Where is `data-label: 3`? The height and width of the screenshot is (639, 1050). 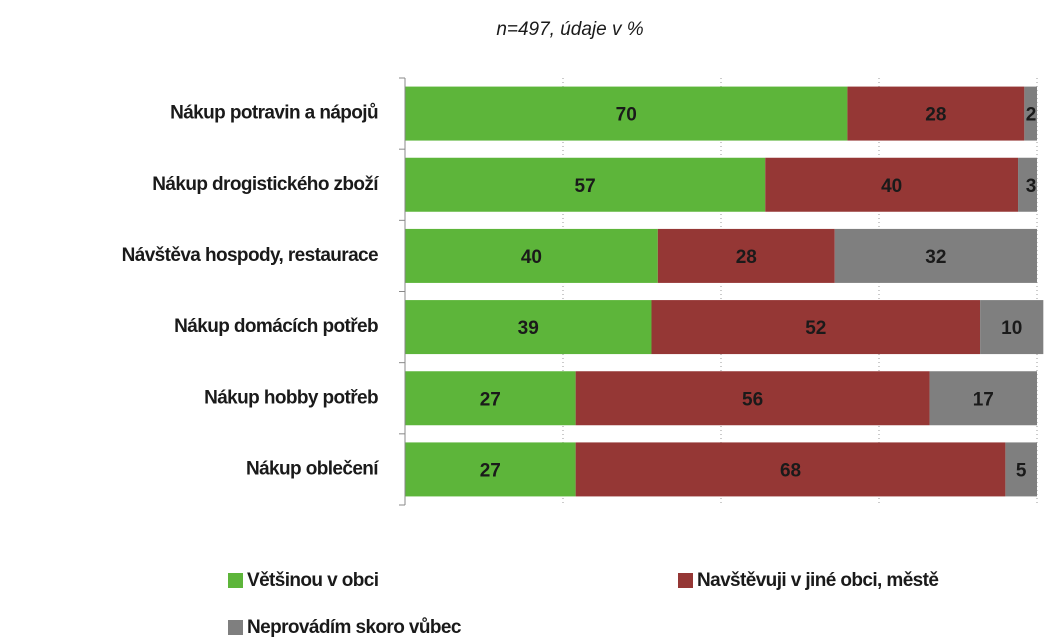
data-label: 3 is located at coordinates (1031, 186).